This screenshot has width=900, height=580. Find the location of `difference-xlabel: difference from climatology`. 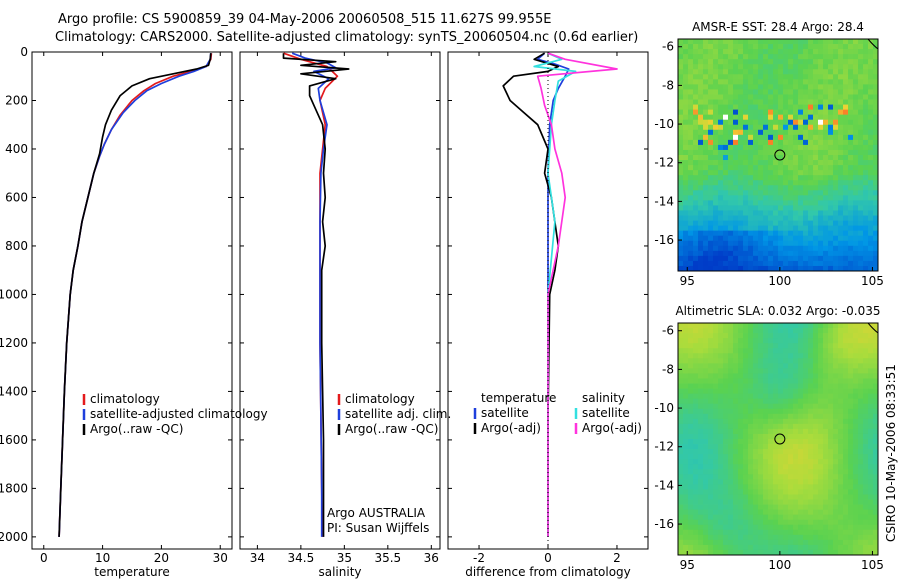

difference-xlabel: difference from climatology is located at coordinates (548, 572).